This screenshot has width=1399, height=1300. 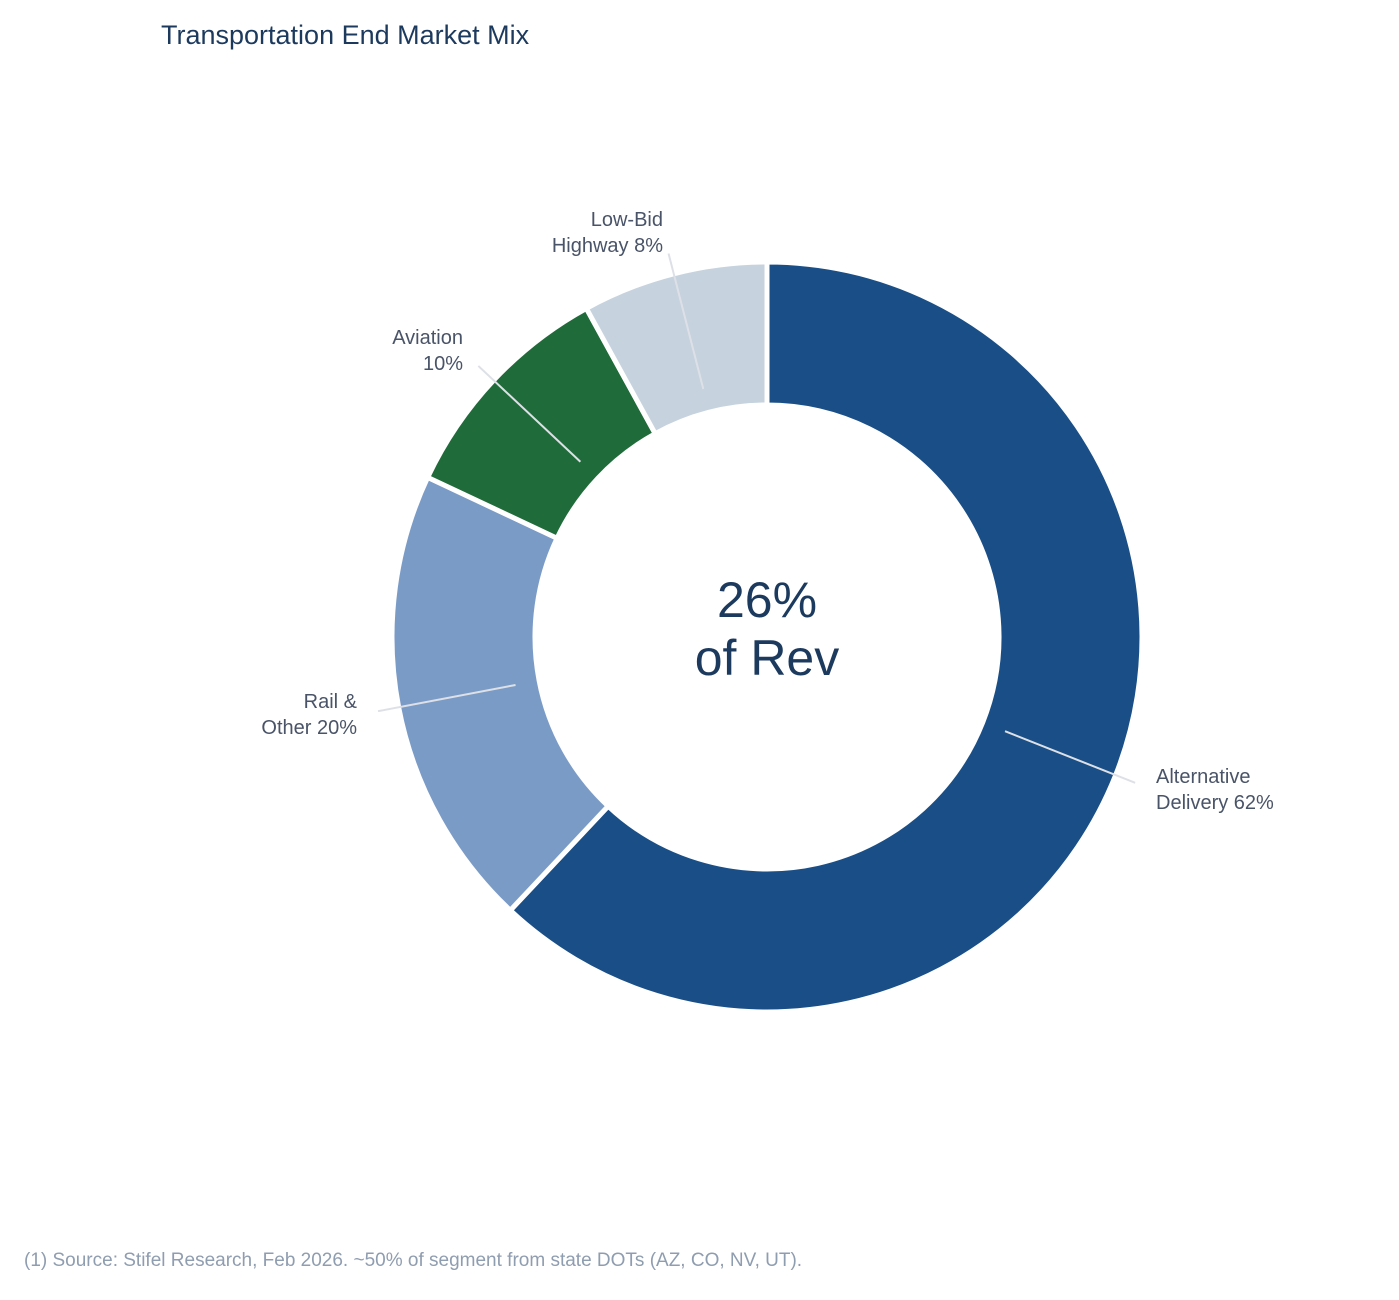 What do you see at coordinates (443, 364) in the screenshot?
I see `slice-label-2: 10%` at bounding box center [443, 364].